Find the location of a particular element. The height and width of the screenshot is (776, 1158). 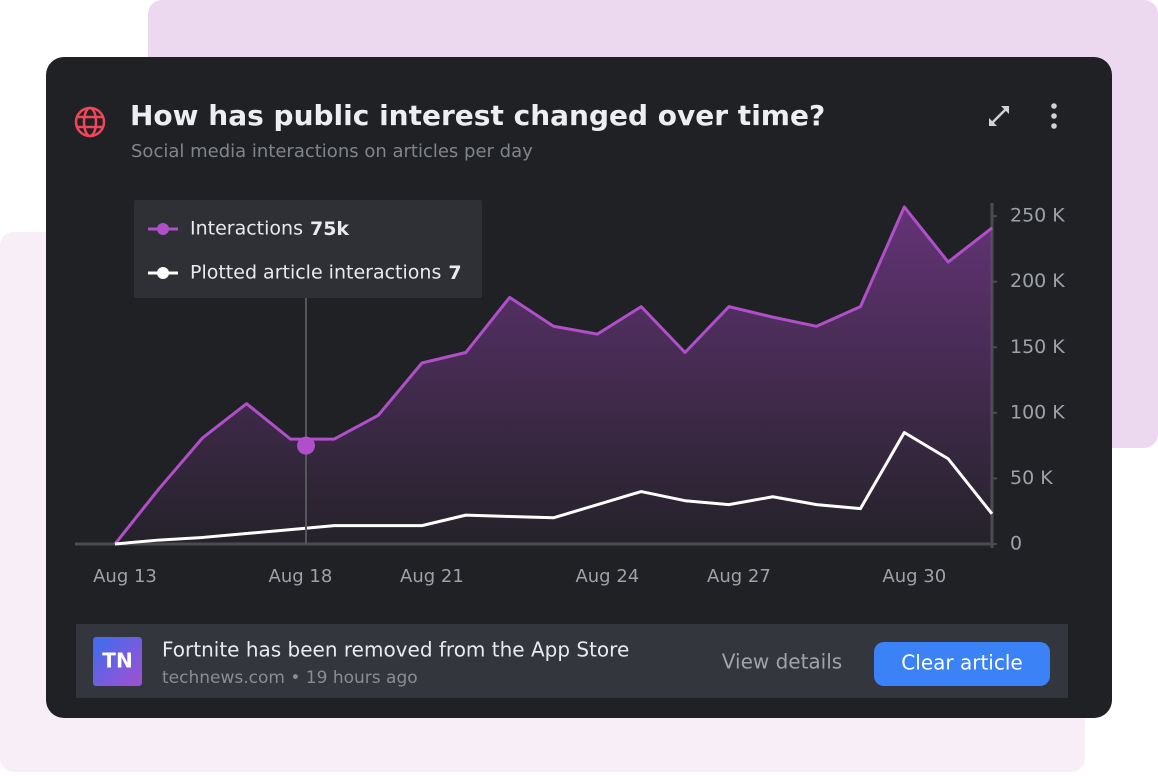

x-tick-label: Aug 18 is located at coordinates (301, 576).